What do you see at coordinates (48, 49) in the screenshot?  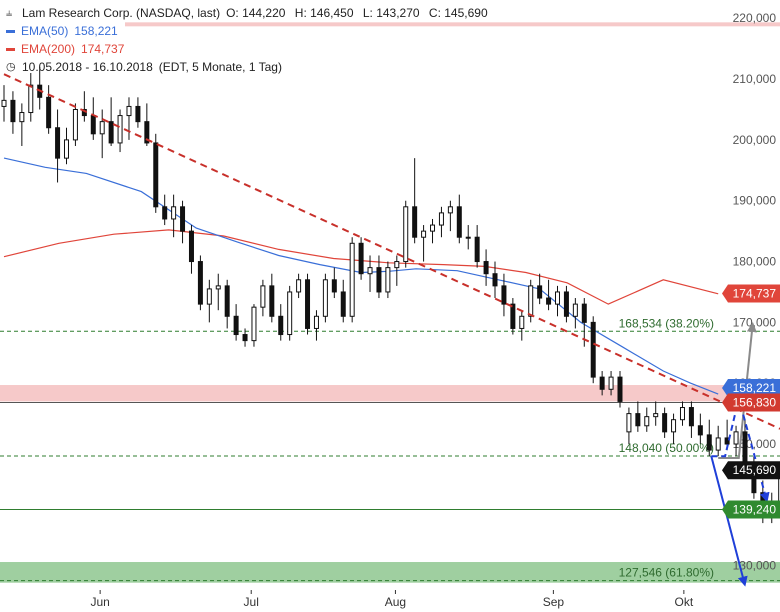 I see `ema200-label: EMA(200)` at bounding box center [48, 49].